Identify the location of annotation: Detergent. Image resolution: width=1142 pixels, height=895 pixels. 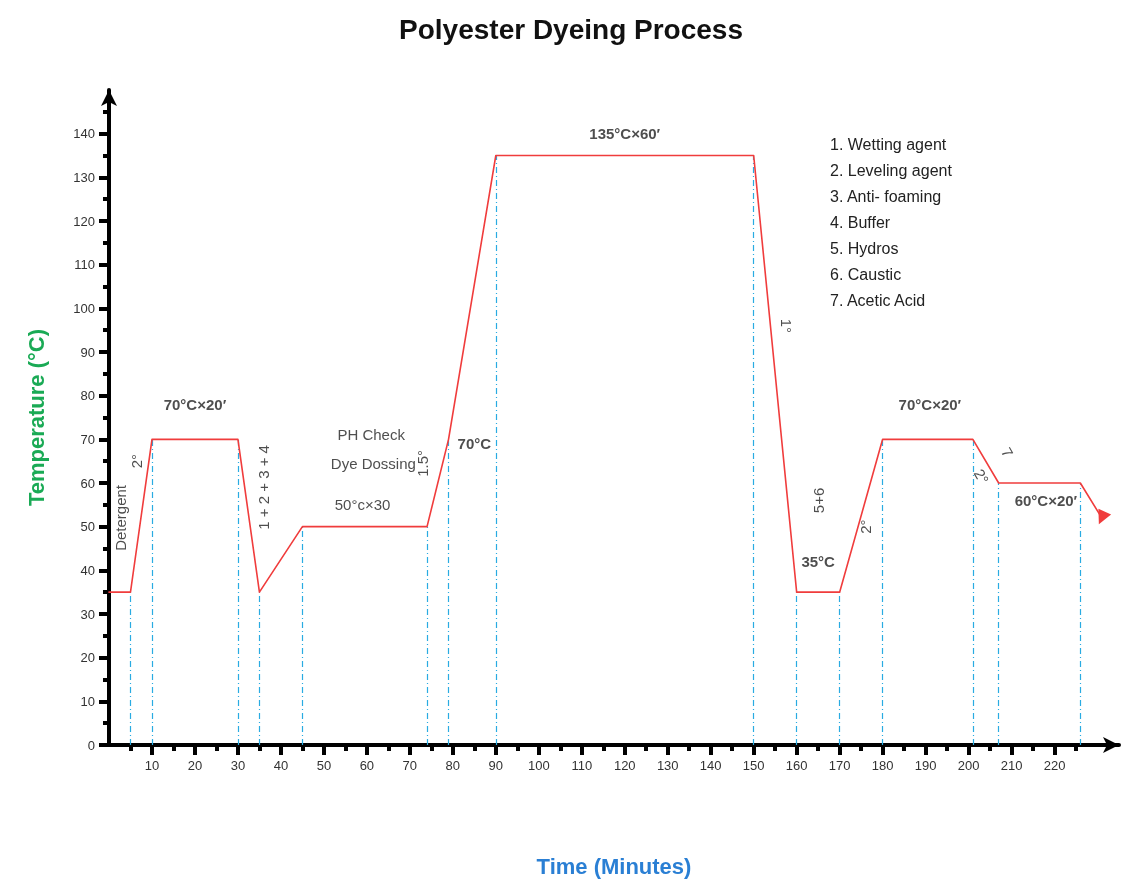
(120, 517).